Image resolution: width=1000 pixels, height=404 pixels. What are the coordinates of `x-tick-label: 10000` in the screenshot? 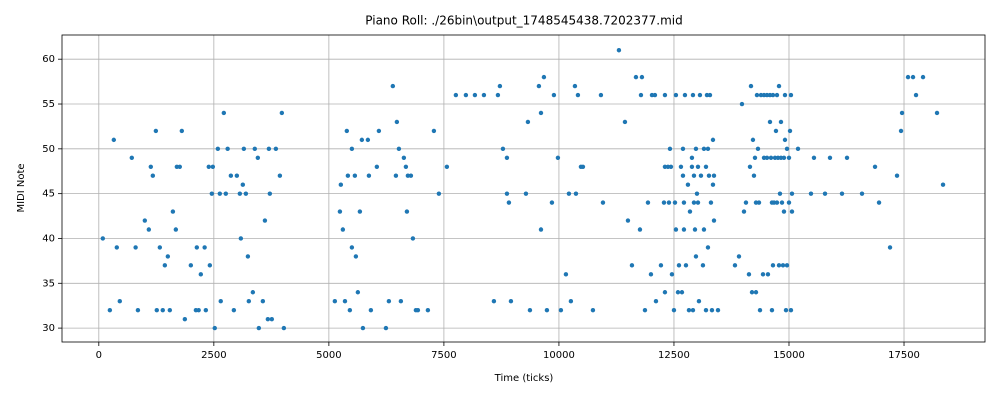 It's located at (559, 355).